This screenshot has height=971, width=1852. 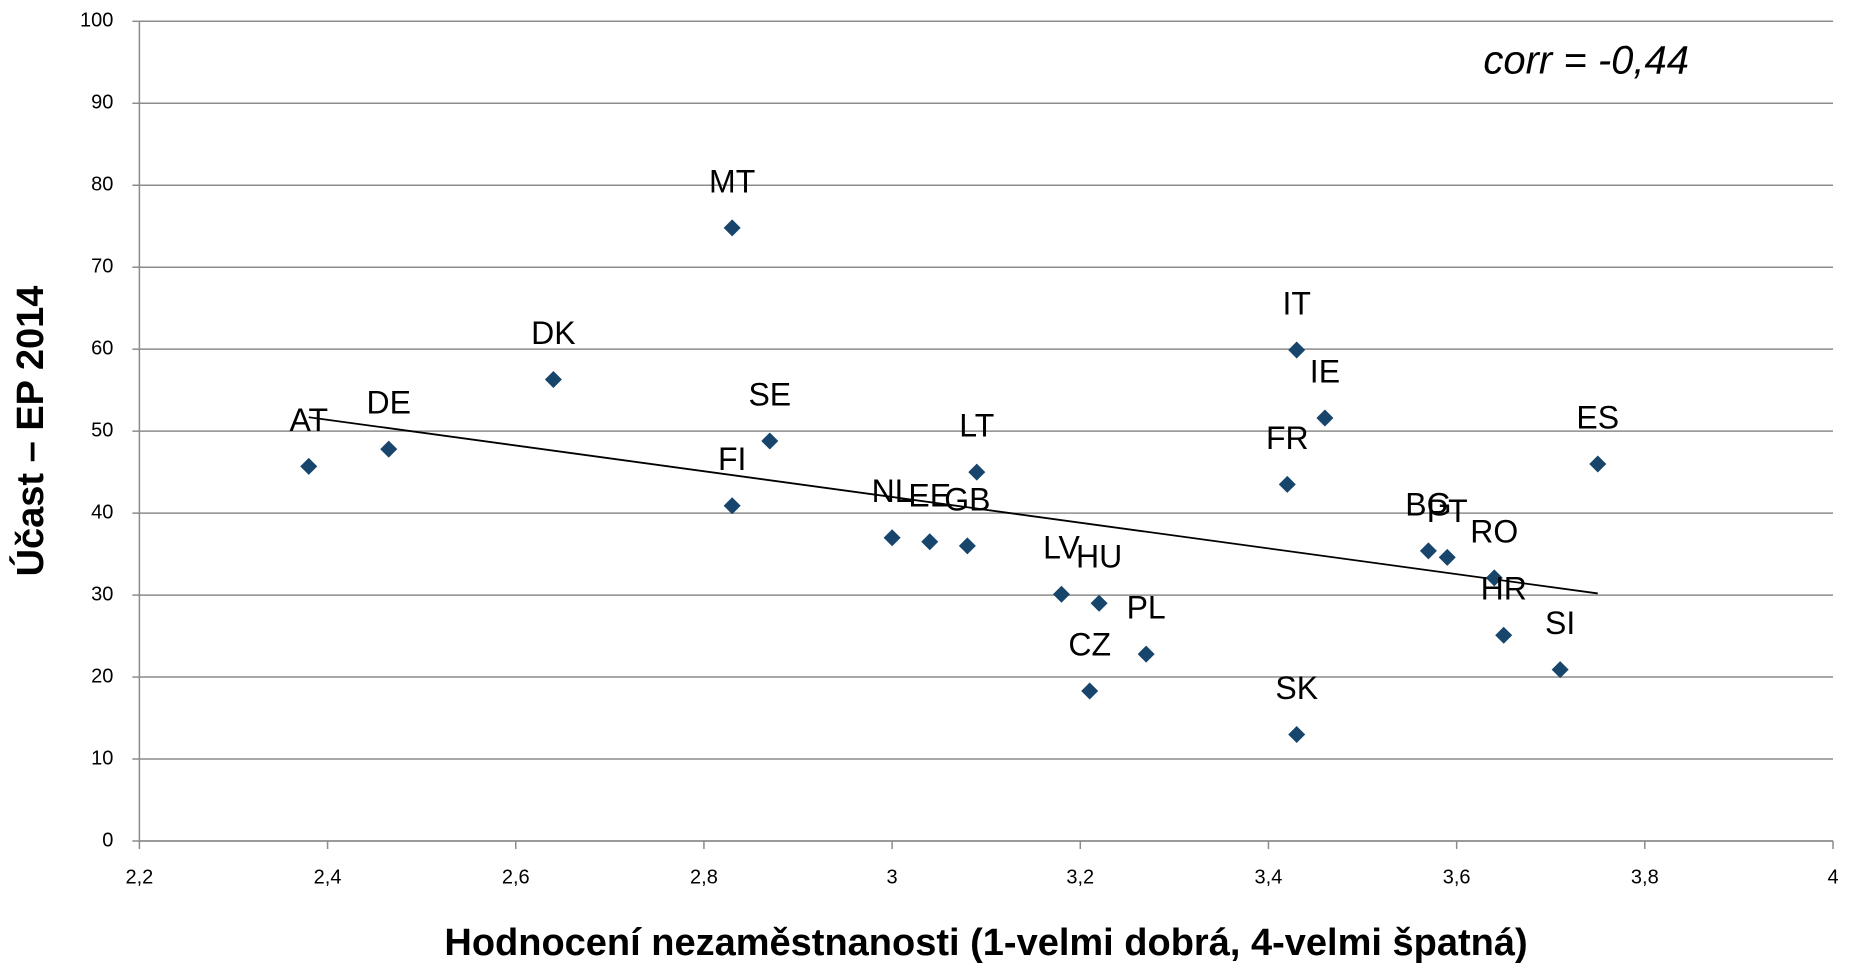 What do you see at coordinates (102, 266) in the screenshot?
I see `y-tick-label: 70` at bounding box center [102, 266].